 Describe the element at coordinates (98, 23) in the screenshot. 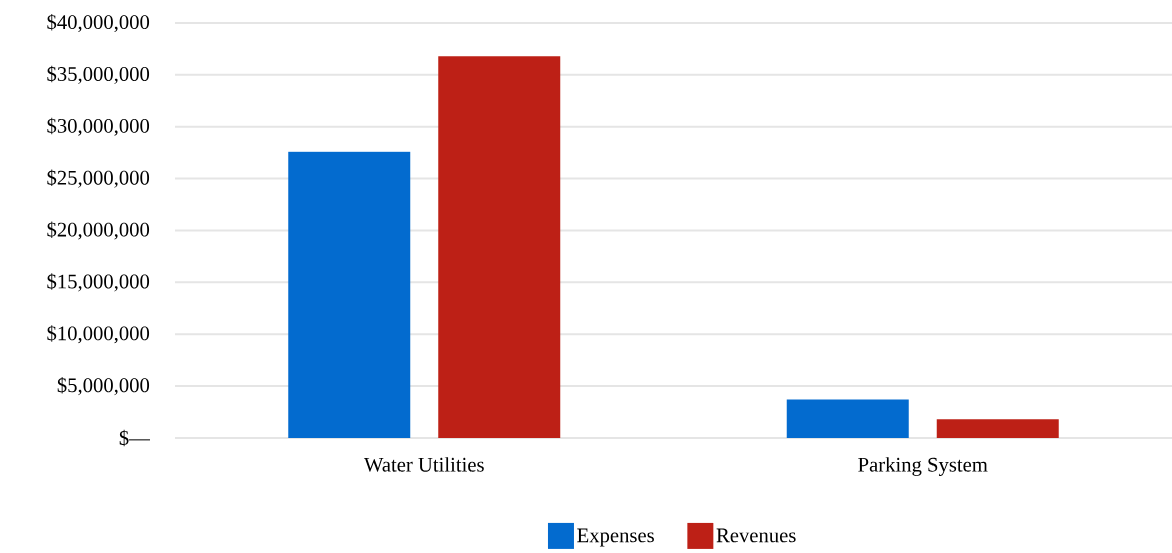

I see `y-tick-label: $40,000,000` at that location.